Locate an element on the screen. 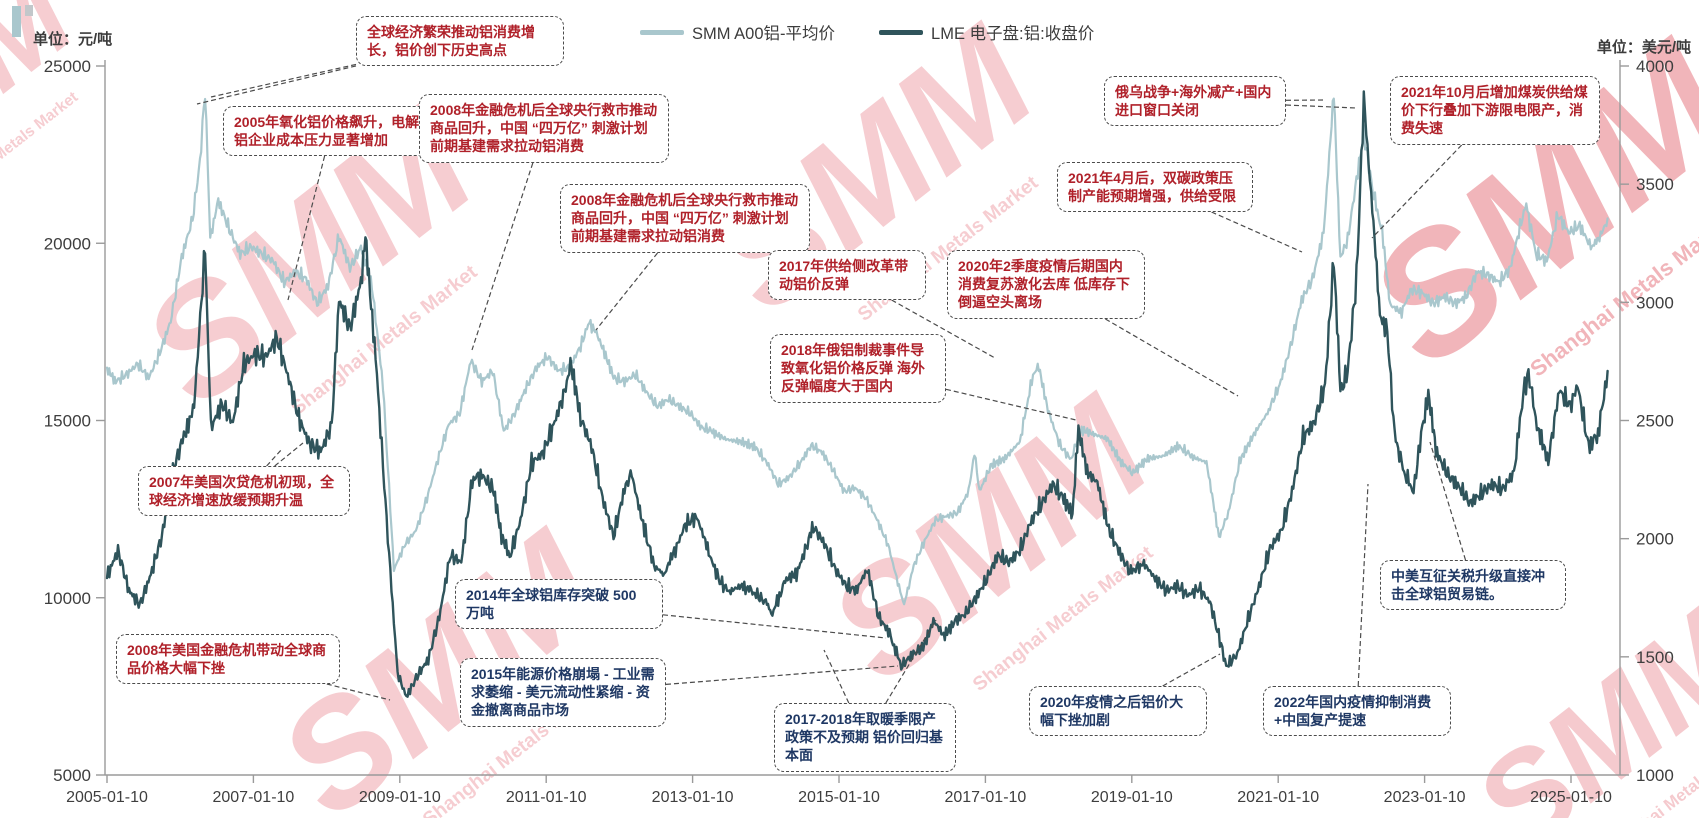 This screenshot has width=1699, height=818. smm-line-swatch-icon is located at coordinates (662, 32).